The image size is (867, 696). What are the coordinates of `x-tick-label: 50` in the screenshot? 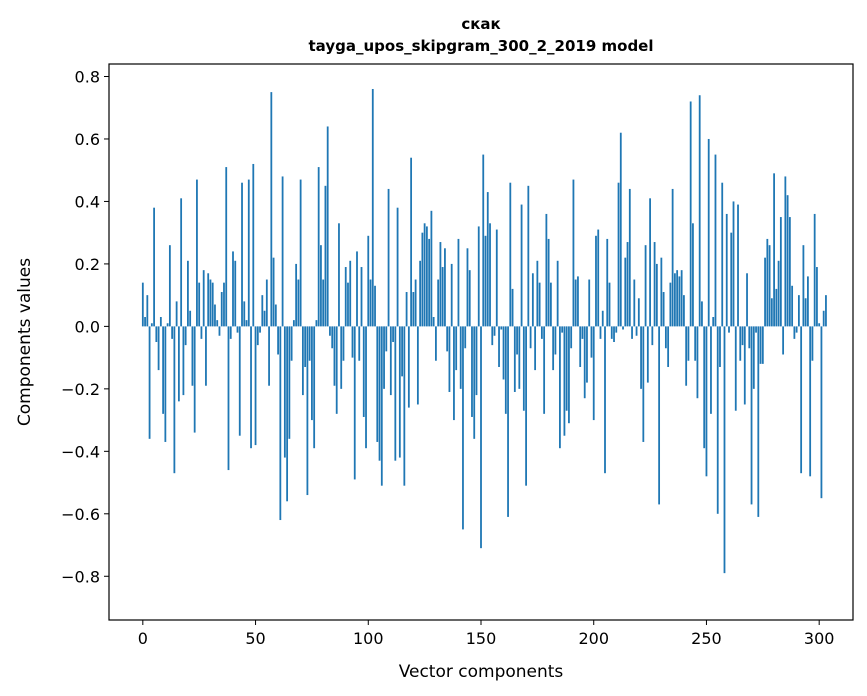 It's located at (255, 638).